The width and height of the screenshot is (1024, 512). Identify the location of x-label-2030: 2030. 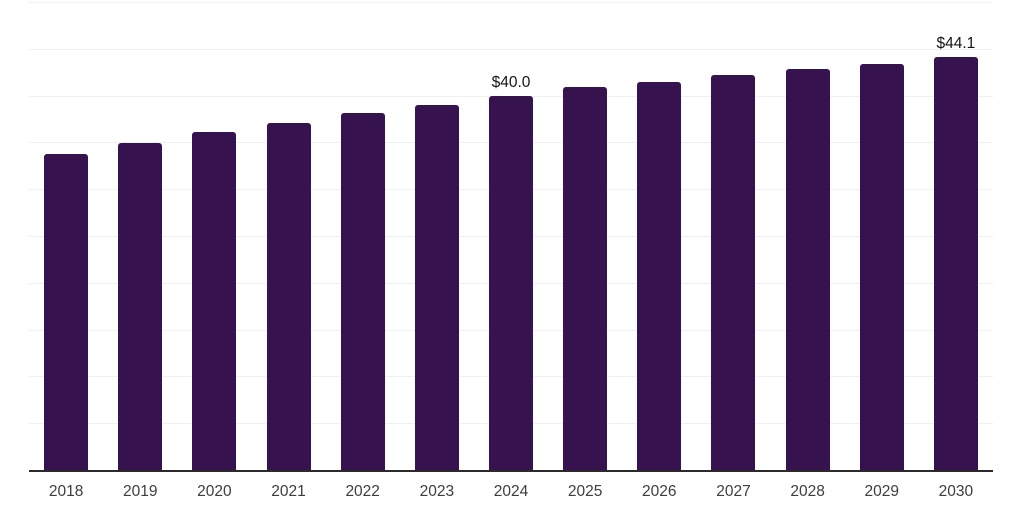
(956, 491).